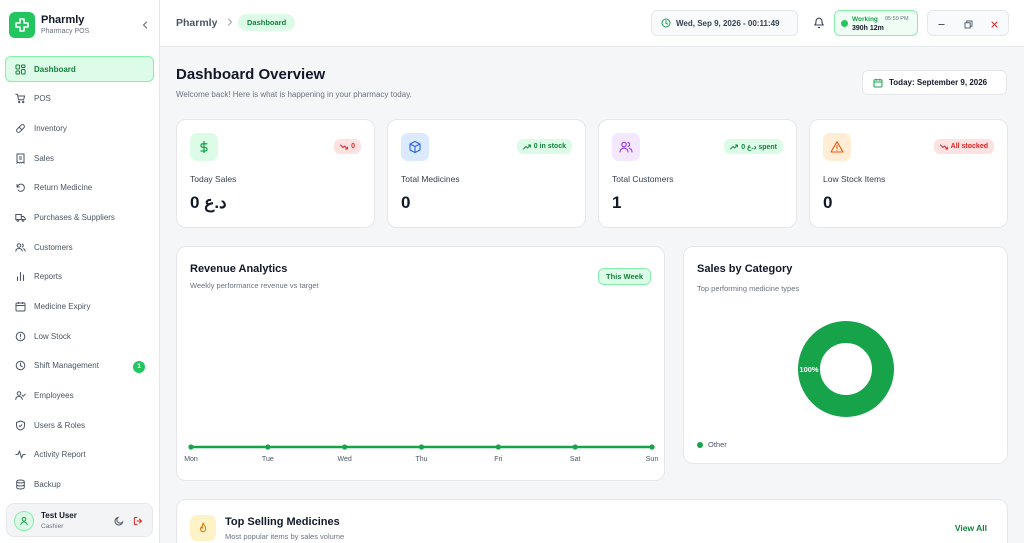 The image size is (1024, 543). I want to click on breadcrumb-current: Dashboard, so click(267, 22).